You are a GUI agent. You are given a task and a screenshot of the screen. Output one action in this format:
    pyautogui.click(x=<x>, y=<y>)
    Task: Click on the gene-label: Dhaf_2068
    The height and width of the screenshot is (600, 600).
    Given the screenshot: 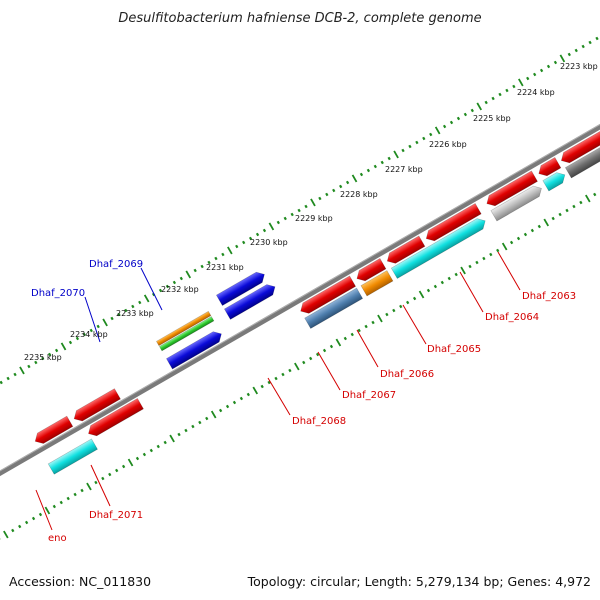 What is the action you would take?
    pyautogui.click(x=319, y=421)
    